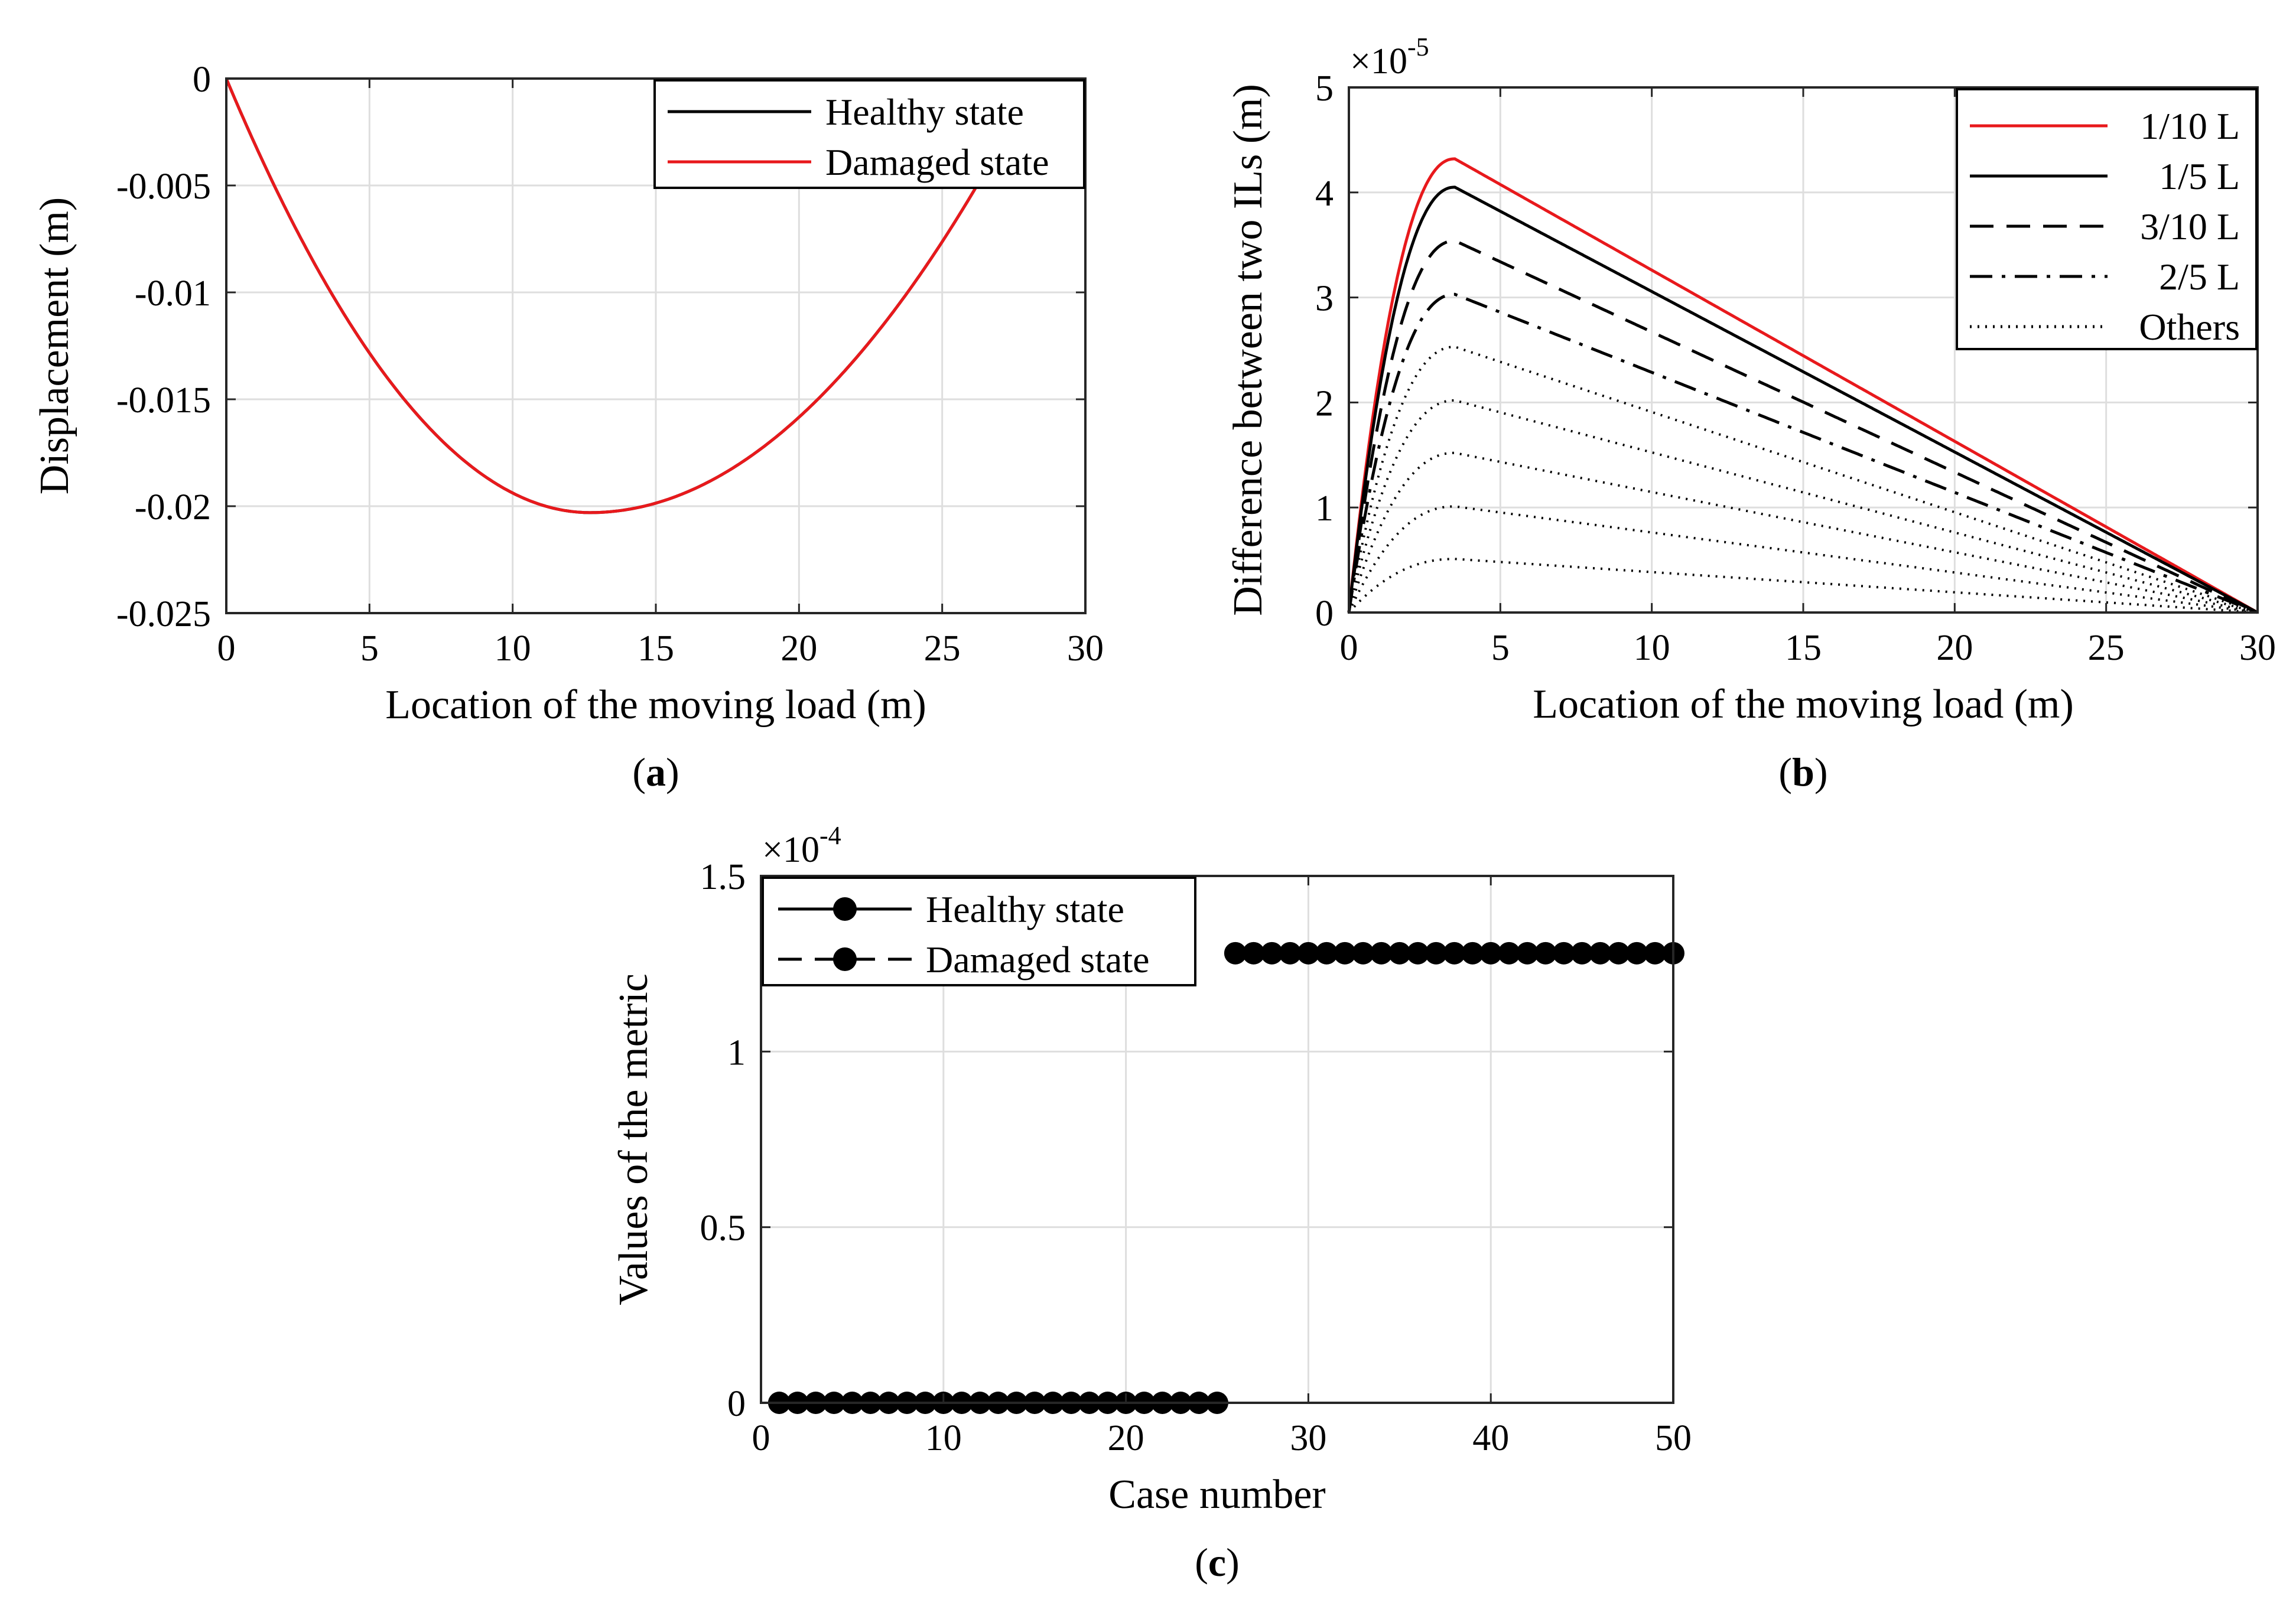  What do you see at coordinates (2190, 226) in the screenshot?
I see `b-legend-entry: 3/10 L` at bounding box center [2190, 226].